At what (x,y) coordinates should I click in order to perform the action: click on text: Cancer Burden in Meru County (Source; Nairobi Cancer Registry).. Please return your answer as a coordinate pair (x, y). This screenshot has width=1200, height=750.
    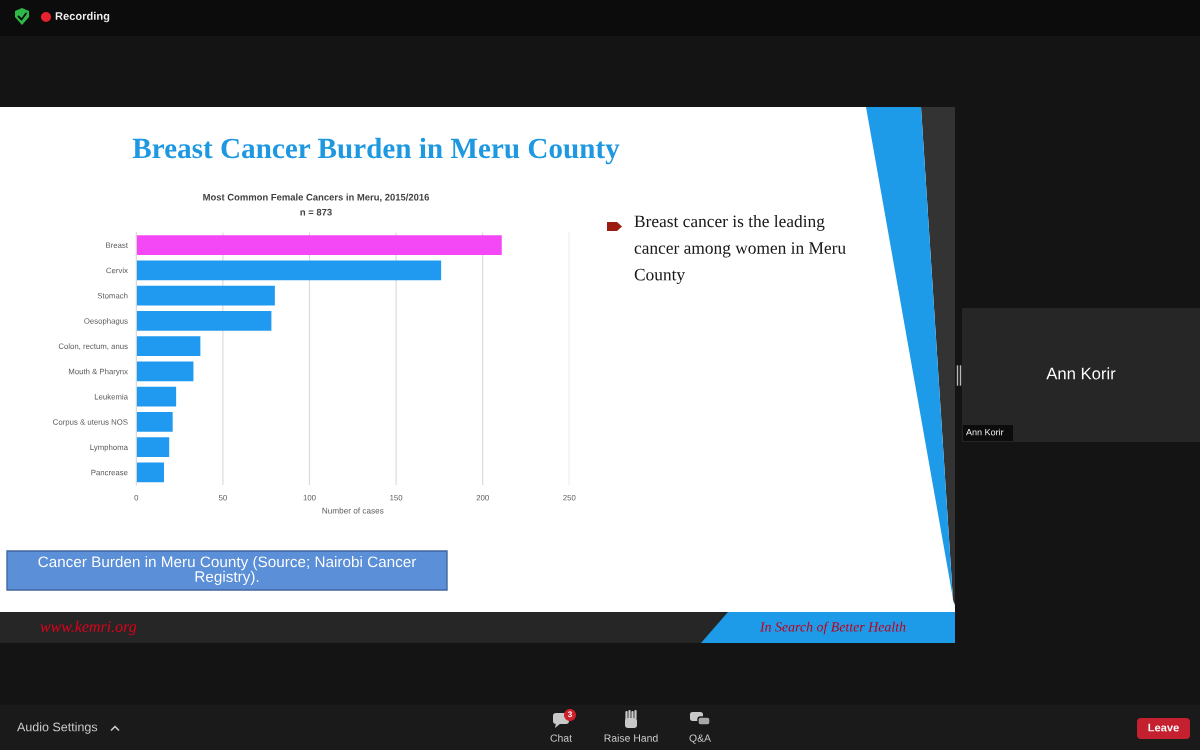
    Looking at the image, I should click on (227, 570).